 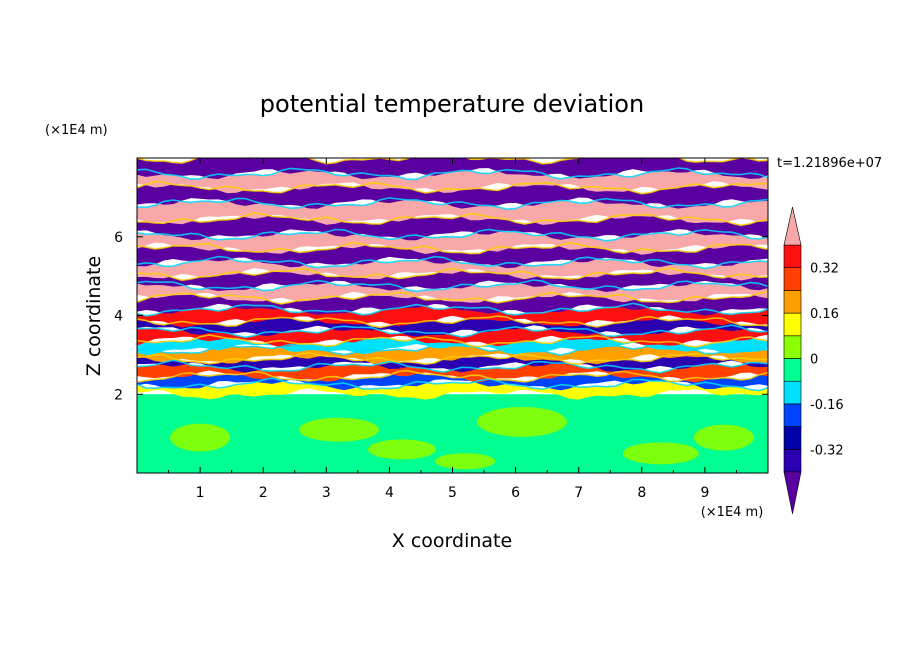 I want to click on x-tick-label-1: 1, so click(x=200, y=493).